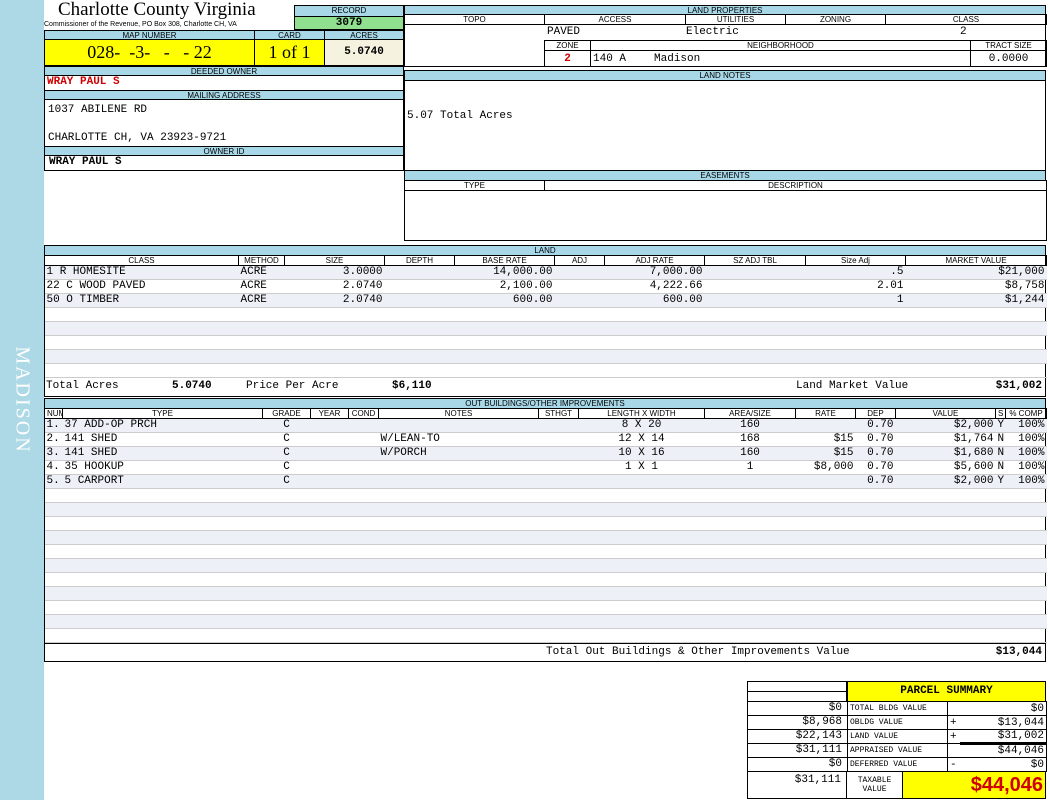  Describe the element at coordinates (875, 413) in the screenshot. I see `outbuilding-col-header: DEP` at that location.